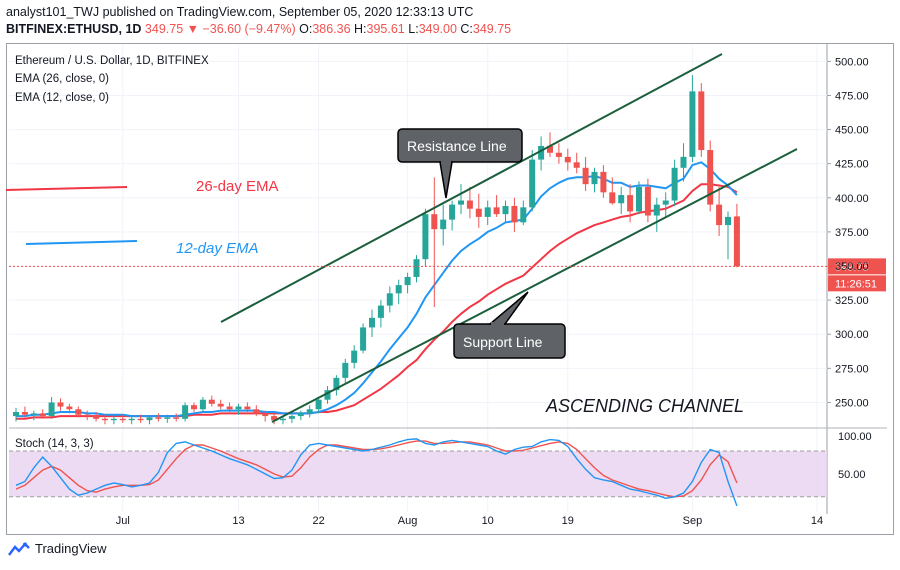  Describe the element at coordinates (19, 548) in the screenshot. I see `tradingview-logo-icon` at that location.